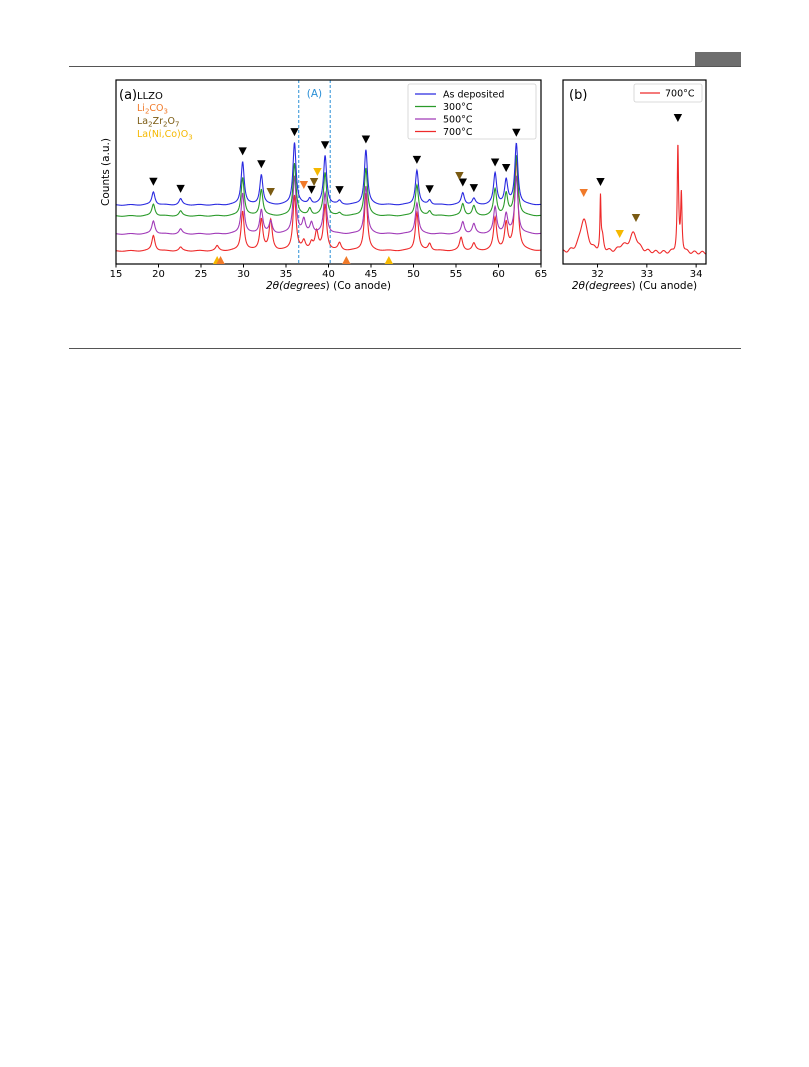  I want to click on x-tick-label-b-33: 33, so click(646, 274).